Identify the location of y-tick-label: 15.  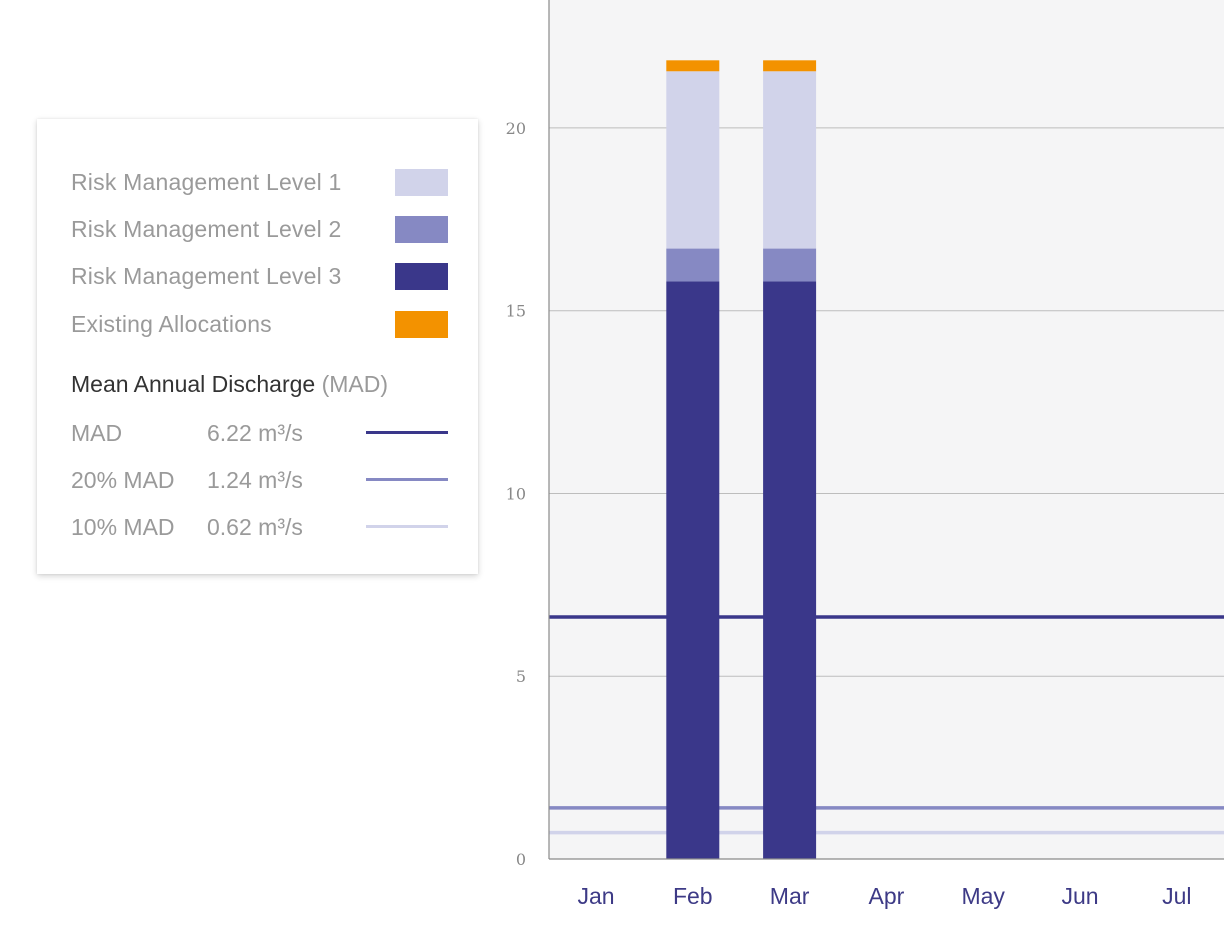
(516, 311).